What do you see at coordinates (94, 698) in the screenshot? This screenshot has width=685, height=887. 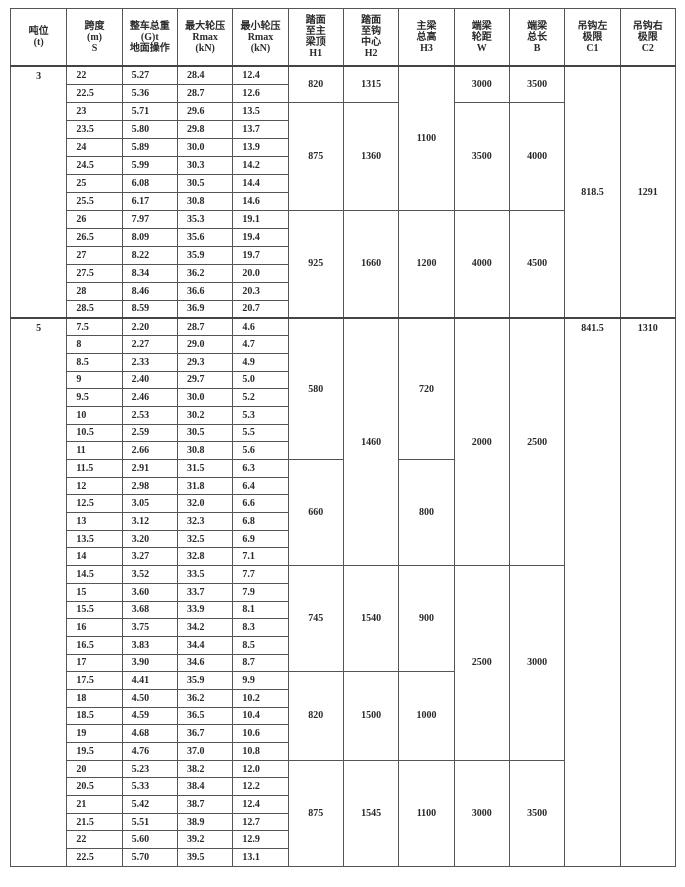 I see `span-cell: 18` at bounding box center [94, 698].